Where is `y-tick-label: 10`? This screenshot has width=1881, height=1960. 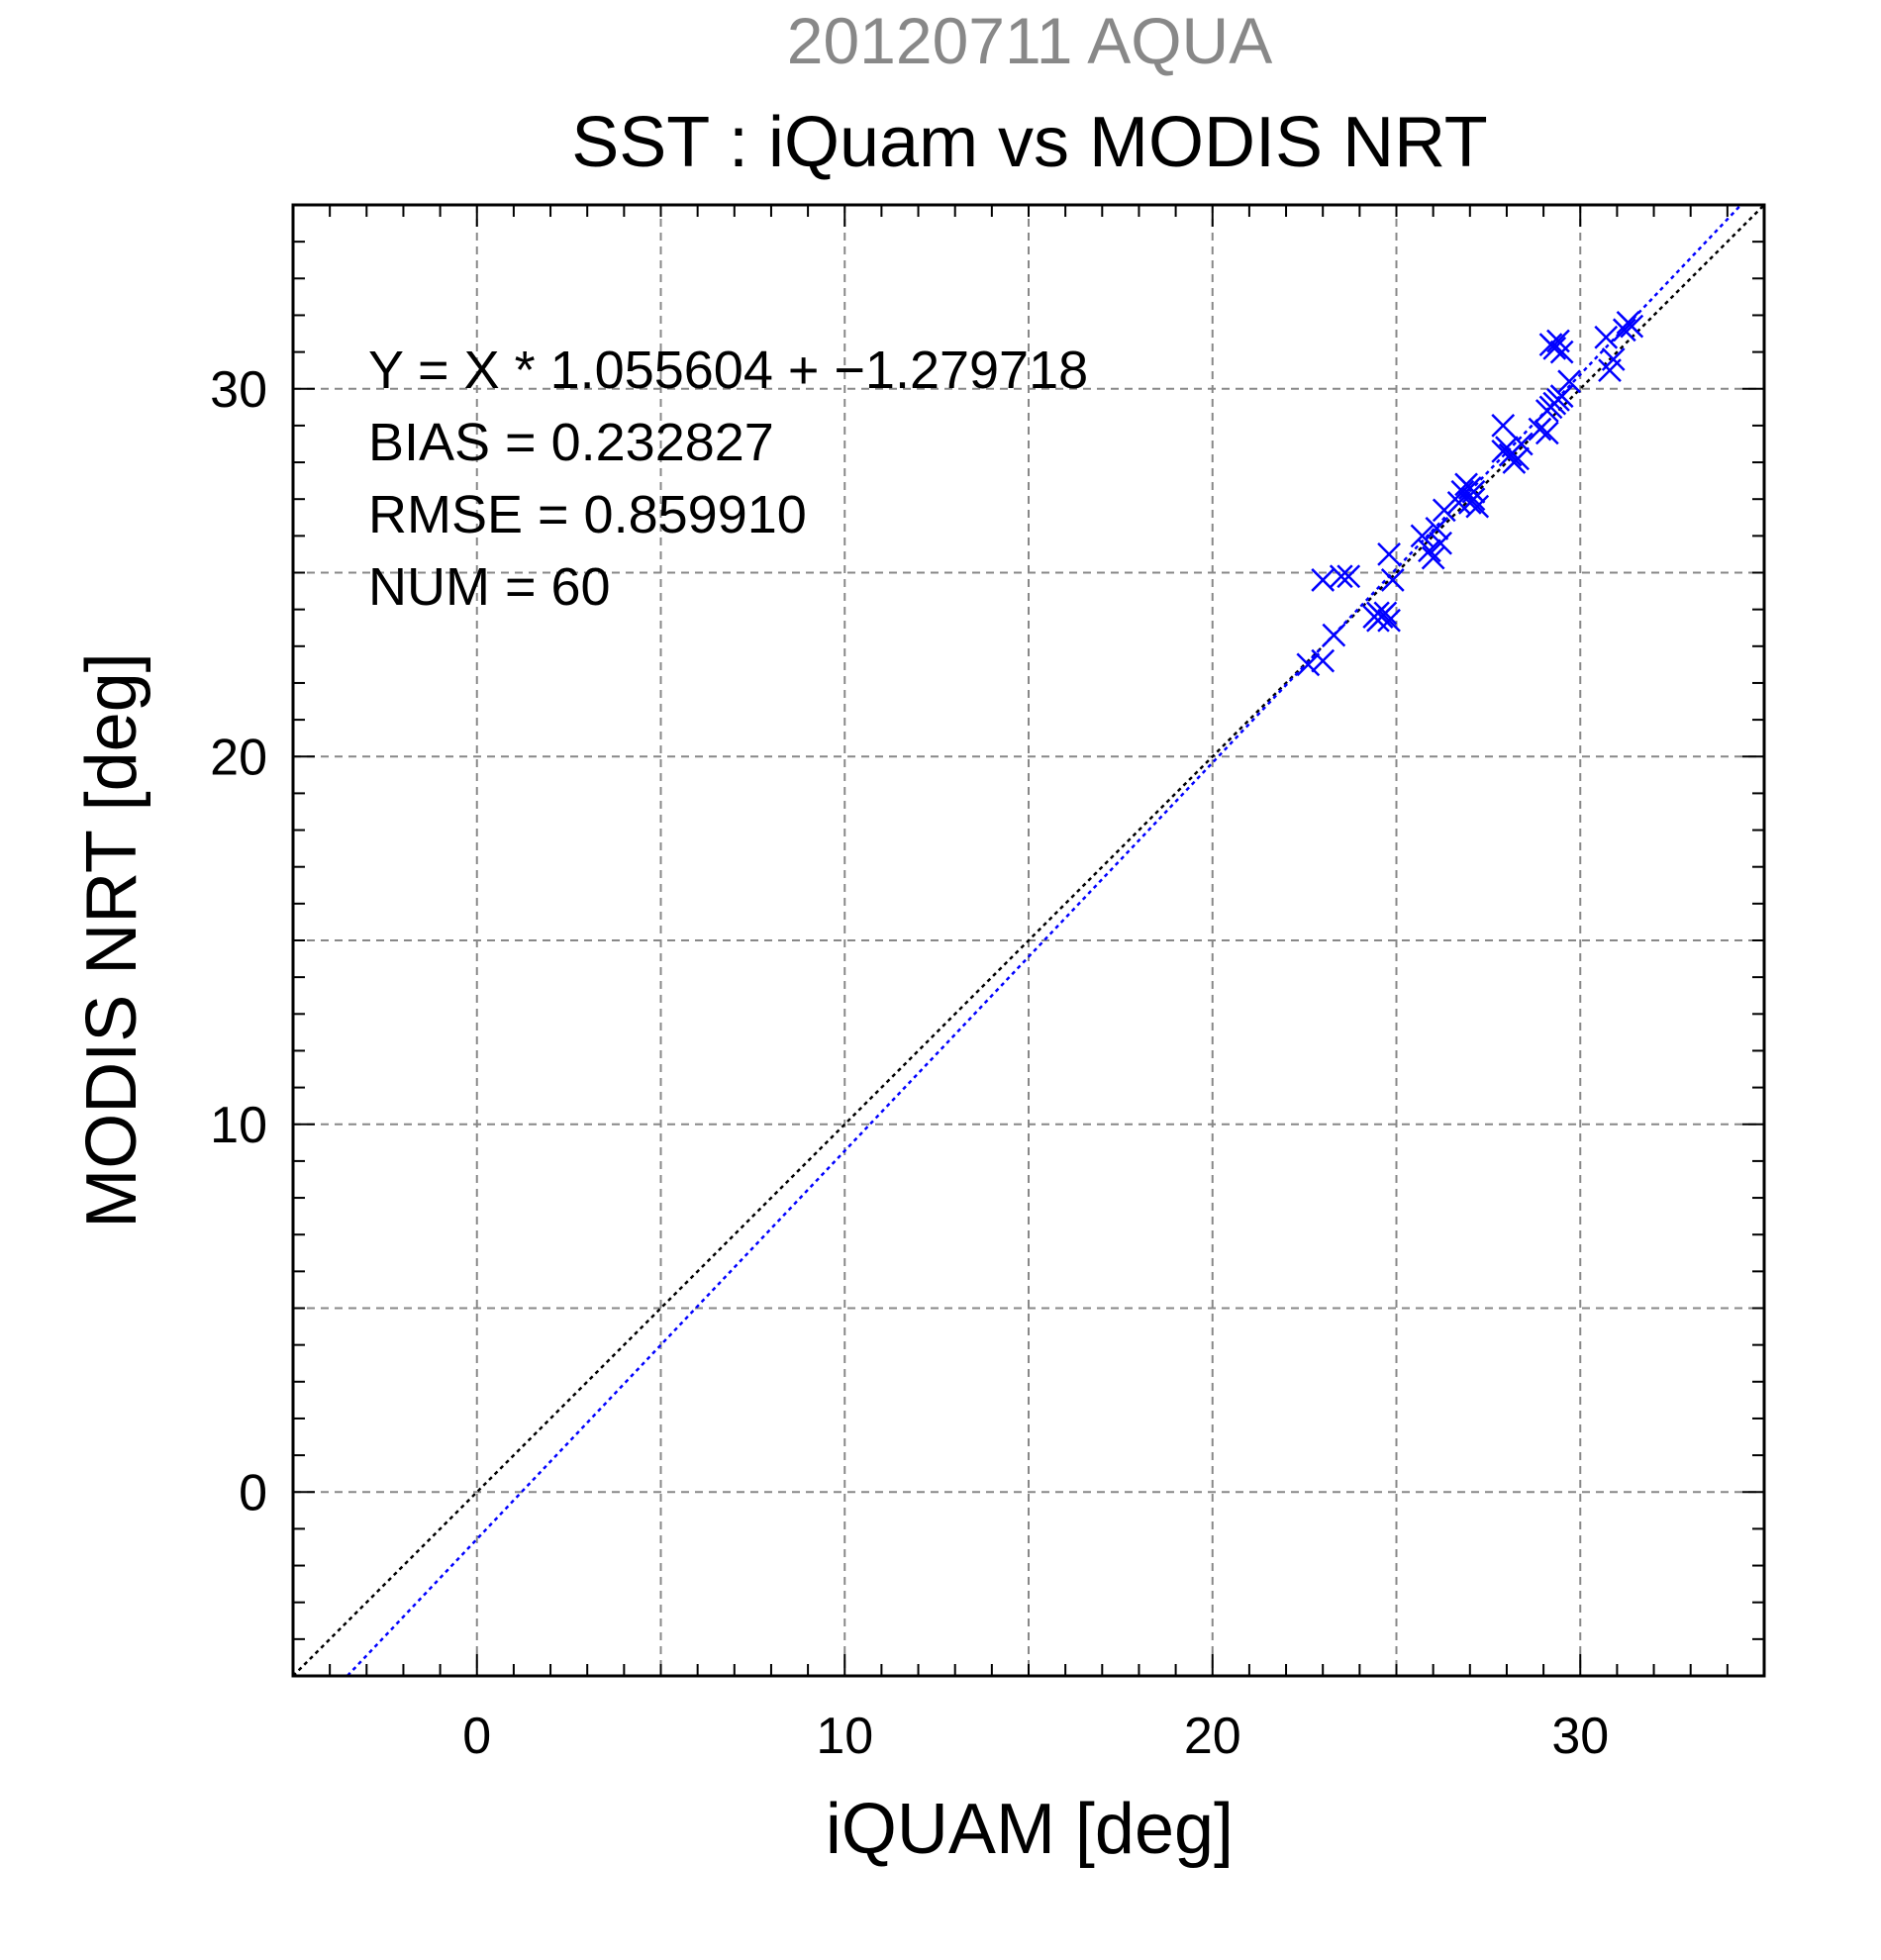 y-tick-label: 10 is located at coordinates (239, 1125).